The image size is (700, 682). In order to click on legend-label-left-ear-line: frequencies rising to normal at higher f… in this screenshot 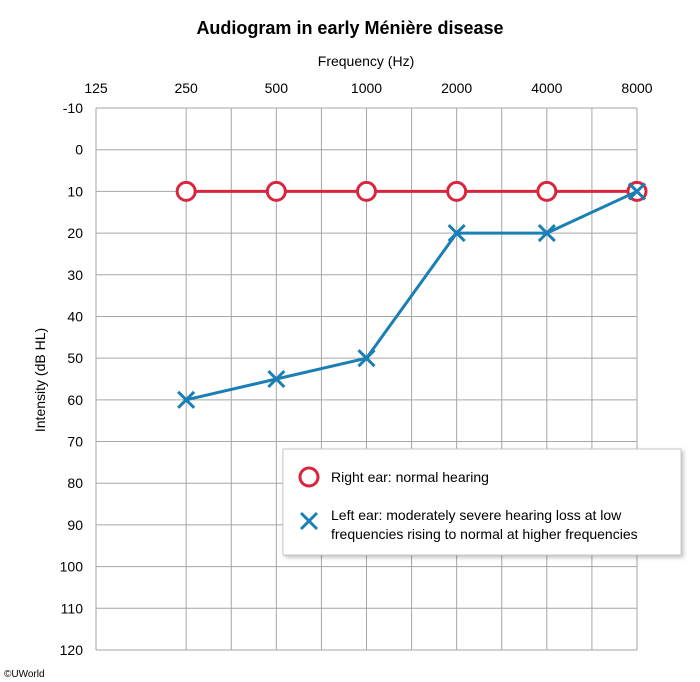, I will do `click(484, 534)`.